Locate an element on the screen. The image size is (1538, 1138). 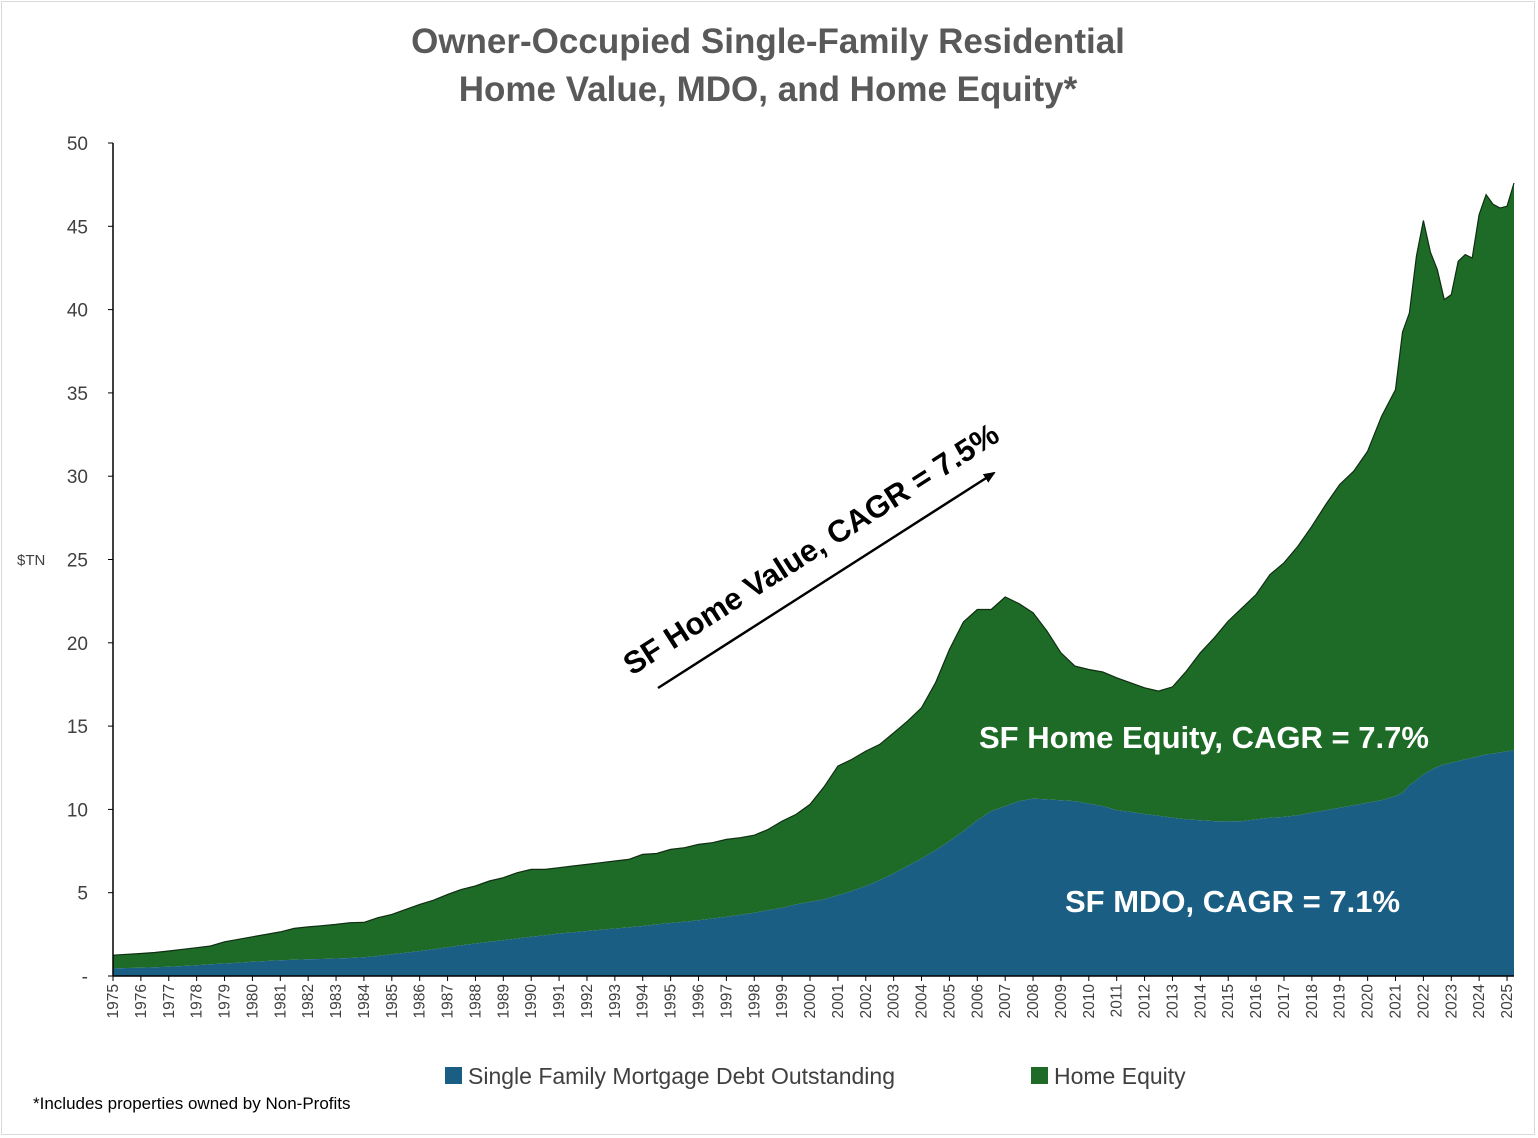
x-tick-label: 1980 is located at coordinates (252, 1001).